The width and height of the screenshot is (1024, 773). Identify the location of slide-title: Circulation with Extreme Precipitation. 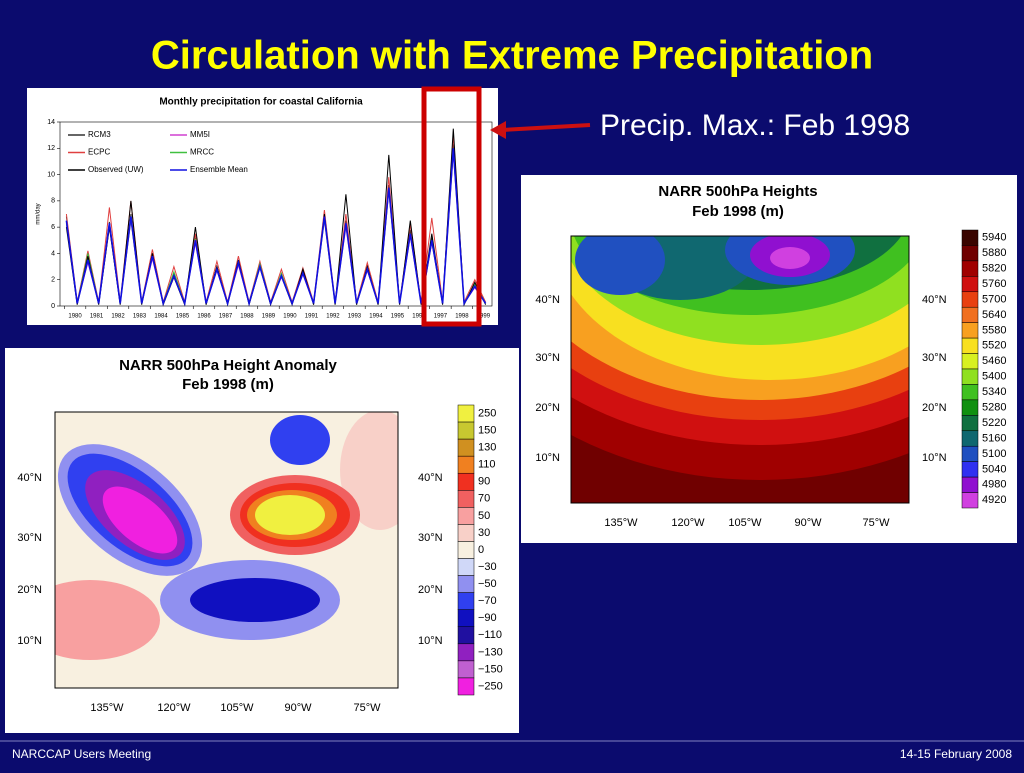
(512, 56).